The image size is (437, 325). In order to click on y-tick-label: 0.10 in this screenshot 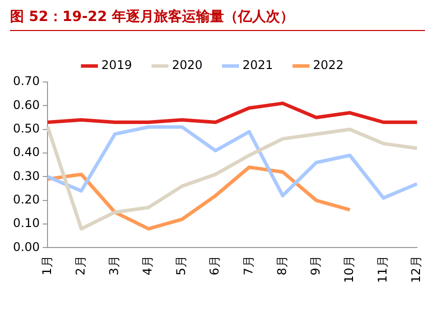, I will do `click(26, 223)`.